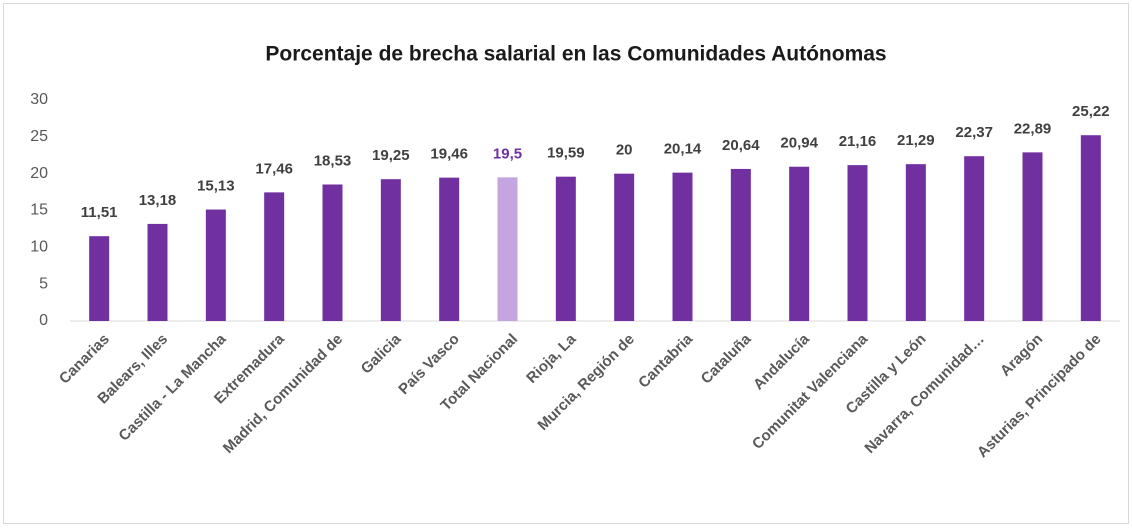 Image resolution: width=1132 pixels, height=532 pixels. Describe the element at coordinates (799, 143) in the screenshot. I see `value-label: 20,94` at that location.